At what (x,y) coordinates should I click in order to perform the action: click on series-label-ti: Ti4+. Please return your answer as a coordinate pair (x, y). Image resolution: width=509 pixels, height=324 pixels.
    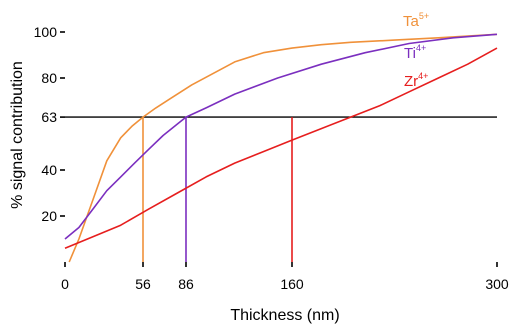
    Looking at the image, I should click on (415, 52).